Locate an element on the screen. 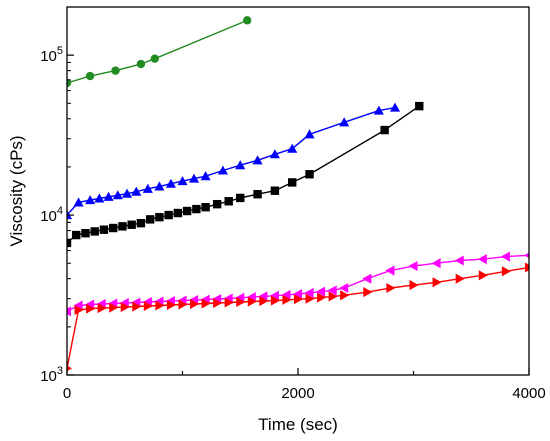  y-tick-label: 10³ is located at coordinates (51, 375).